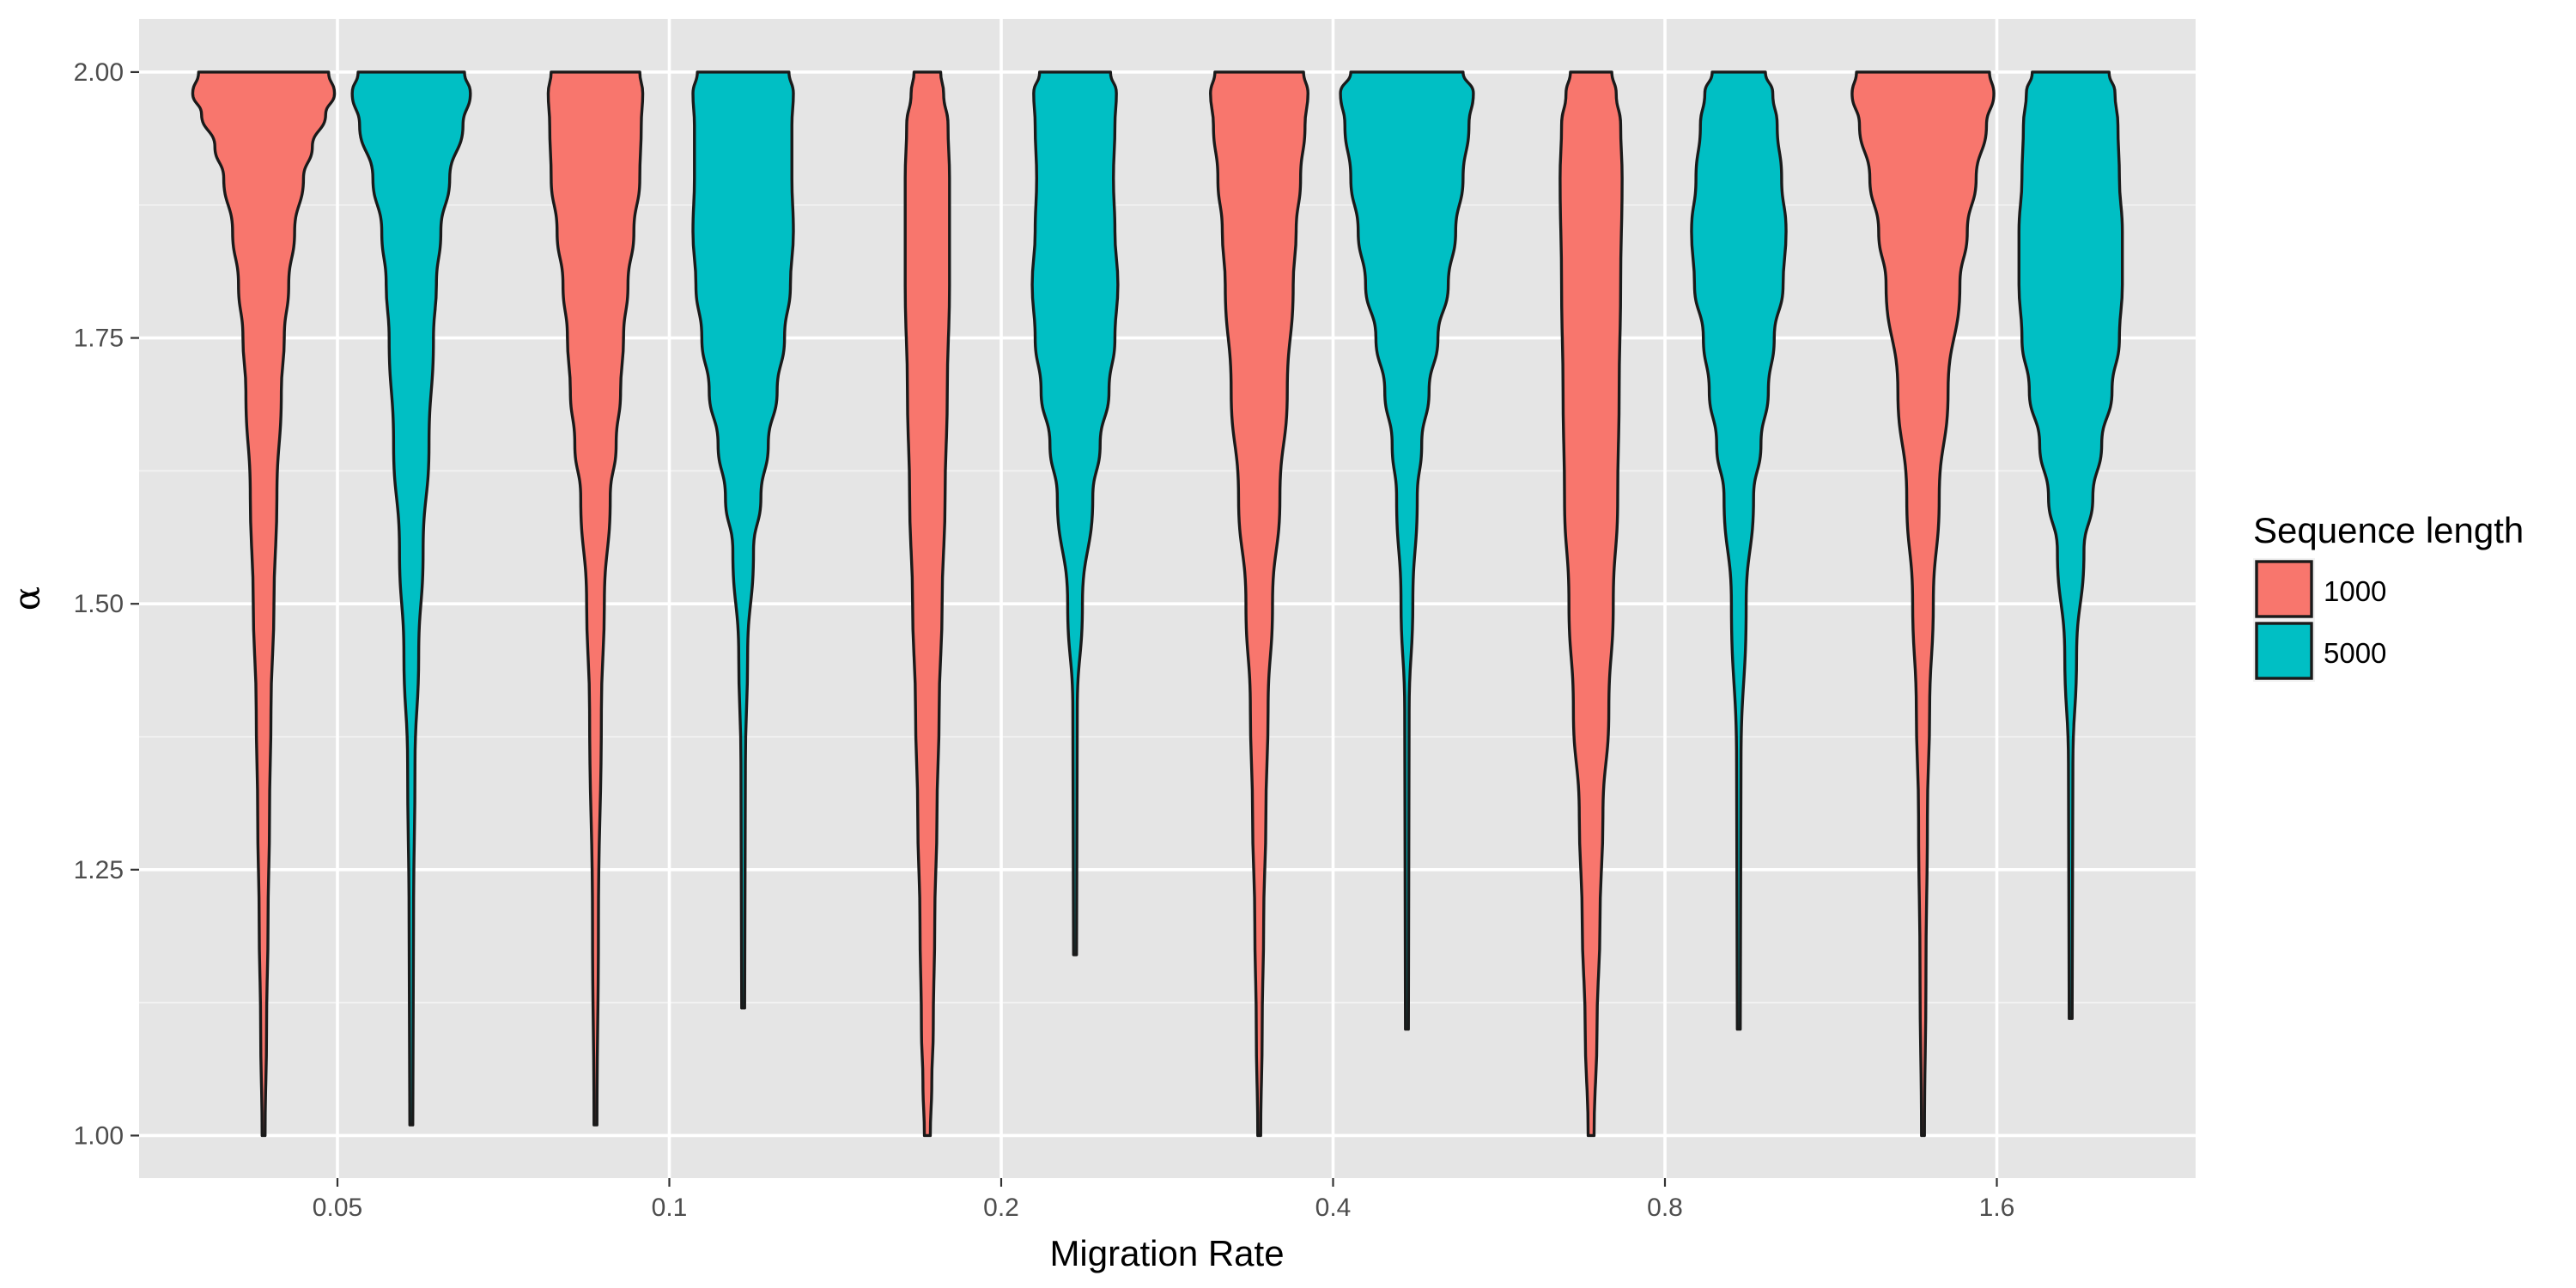  Describe the element at coordinates (1166, 1253) in the screenshot. I see `x-axis-title: Migration Rate` at that location.